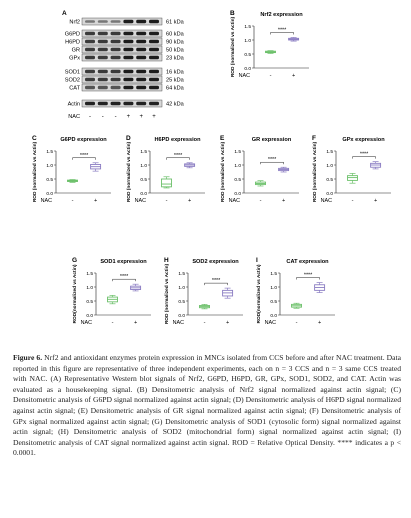 Image resolution: width=411 pixels, height=518 pixels. I want to click on panel-title-h: SOD2 expression, so click(215, 262).